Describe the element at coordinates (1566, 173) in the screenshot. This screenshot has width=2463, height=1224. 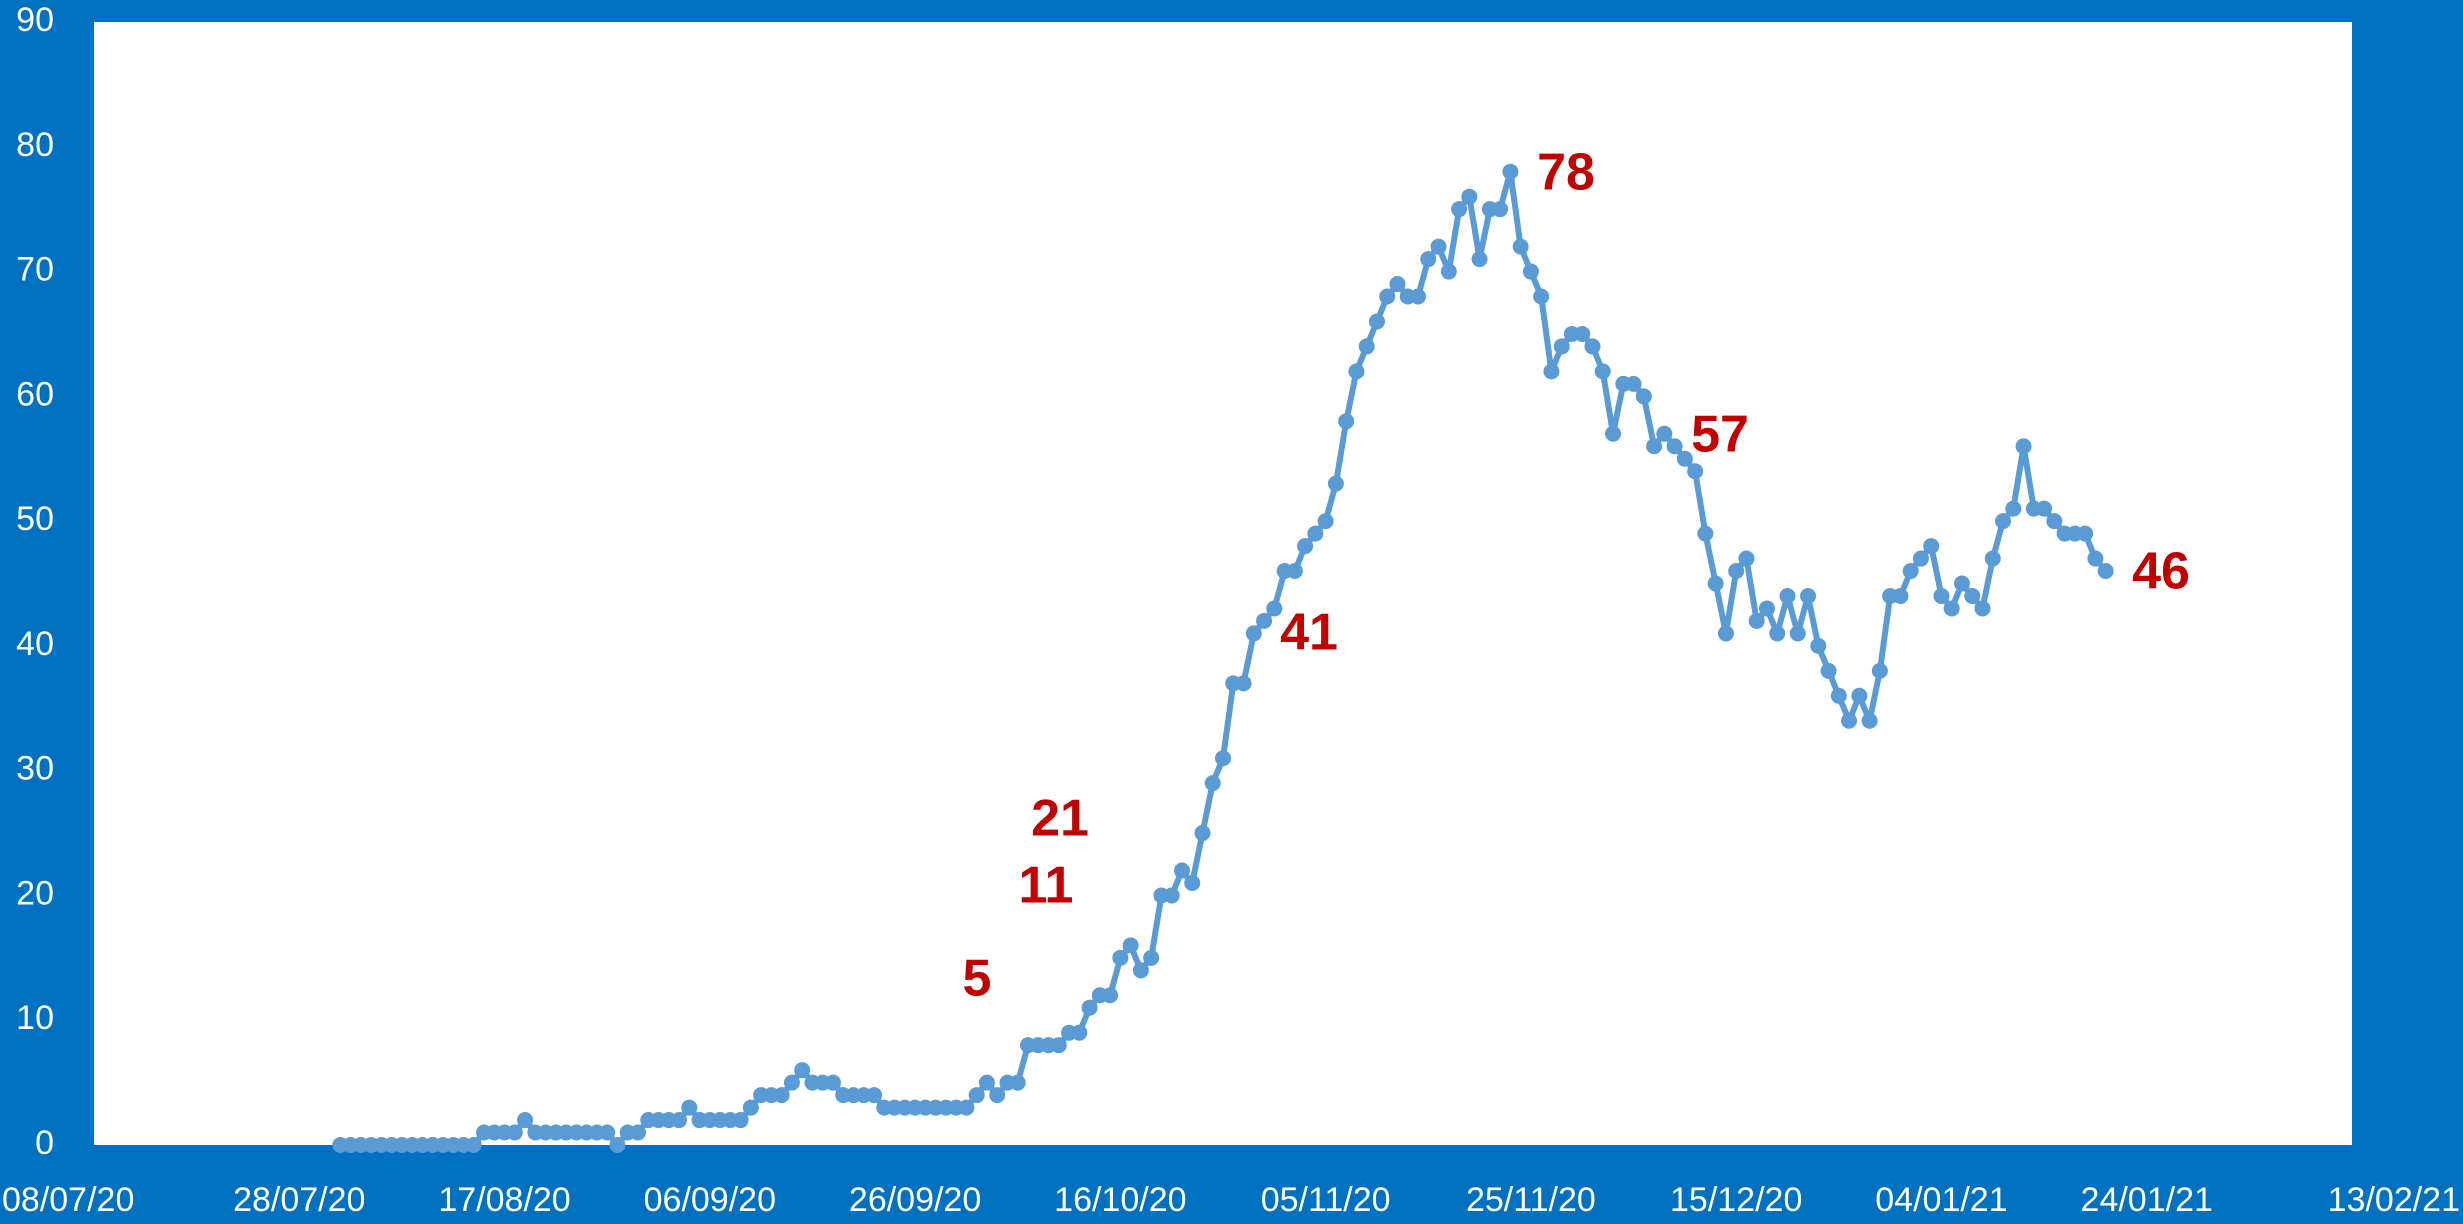
I see `annotation: 78` at that location.